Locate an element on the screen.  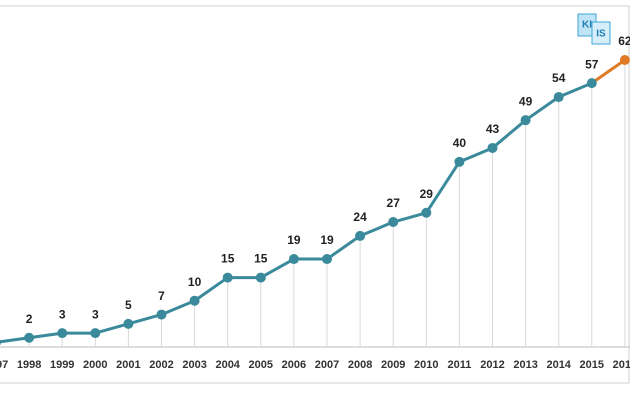
x-tick-label: 2014 is located at coordinates (558, 365).